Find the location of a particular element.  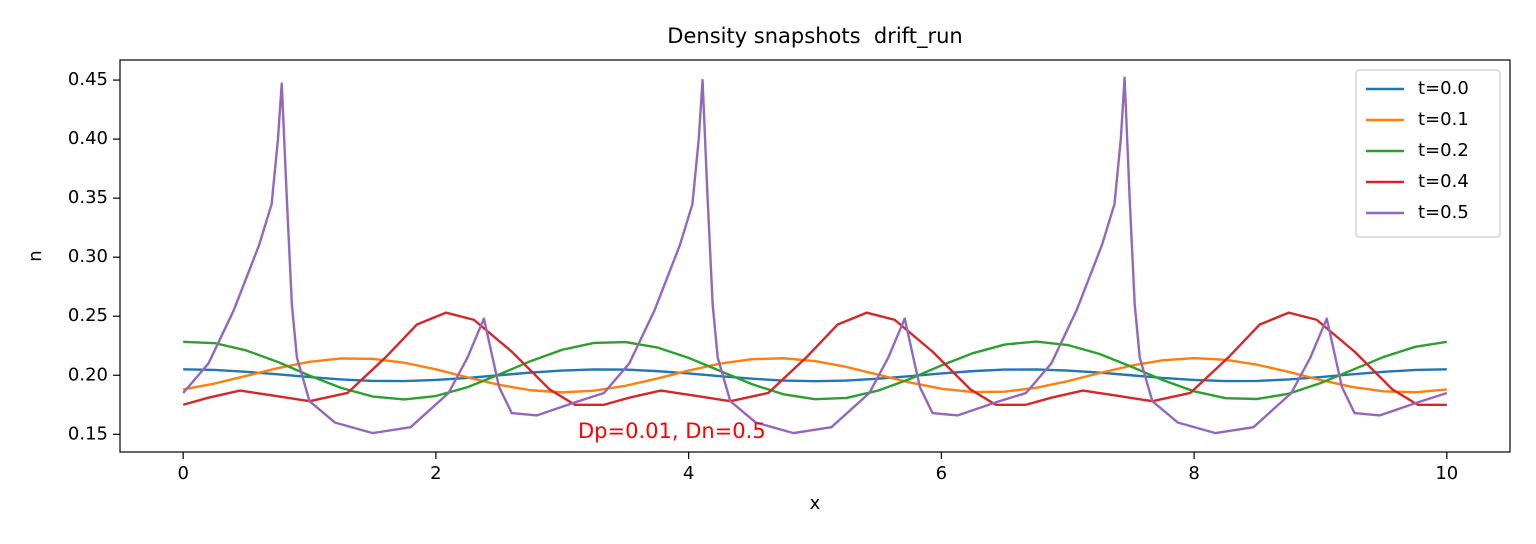

x-tick-label: 4 is located at coordinates (688, 473).